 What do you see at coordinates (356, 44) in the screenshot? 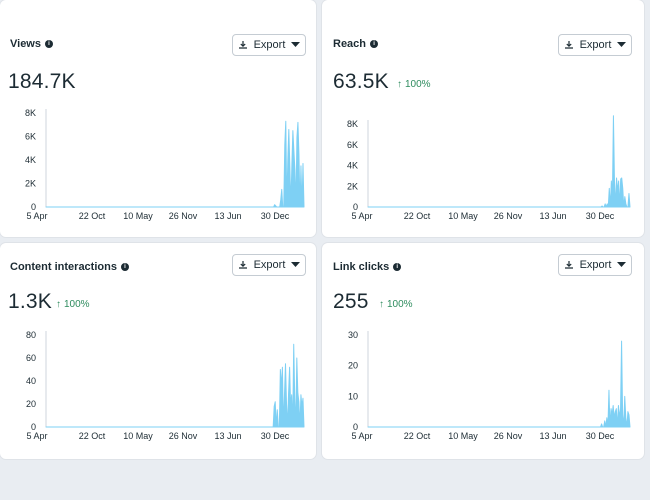
I see `reach-title: Reach i` at bounding box center [356, 44].